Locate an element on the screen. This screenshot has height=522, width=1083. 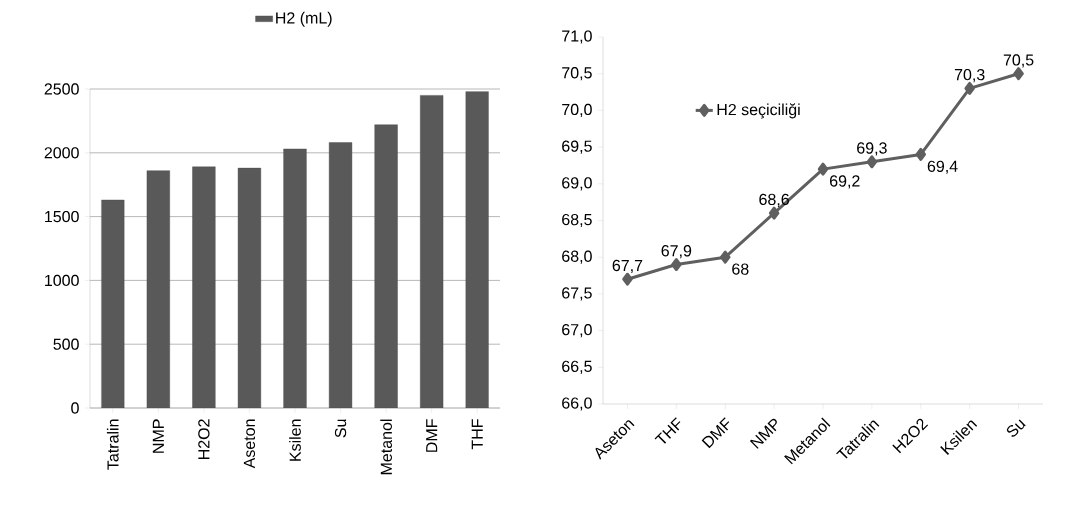
data-label: 68 is located at coordinates (740, 269).